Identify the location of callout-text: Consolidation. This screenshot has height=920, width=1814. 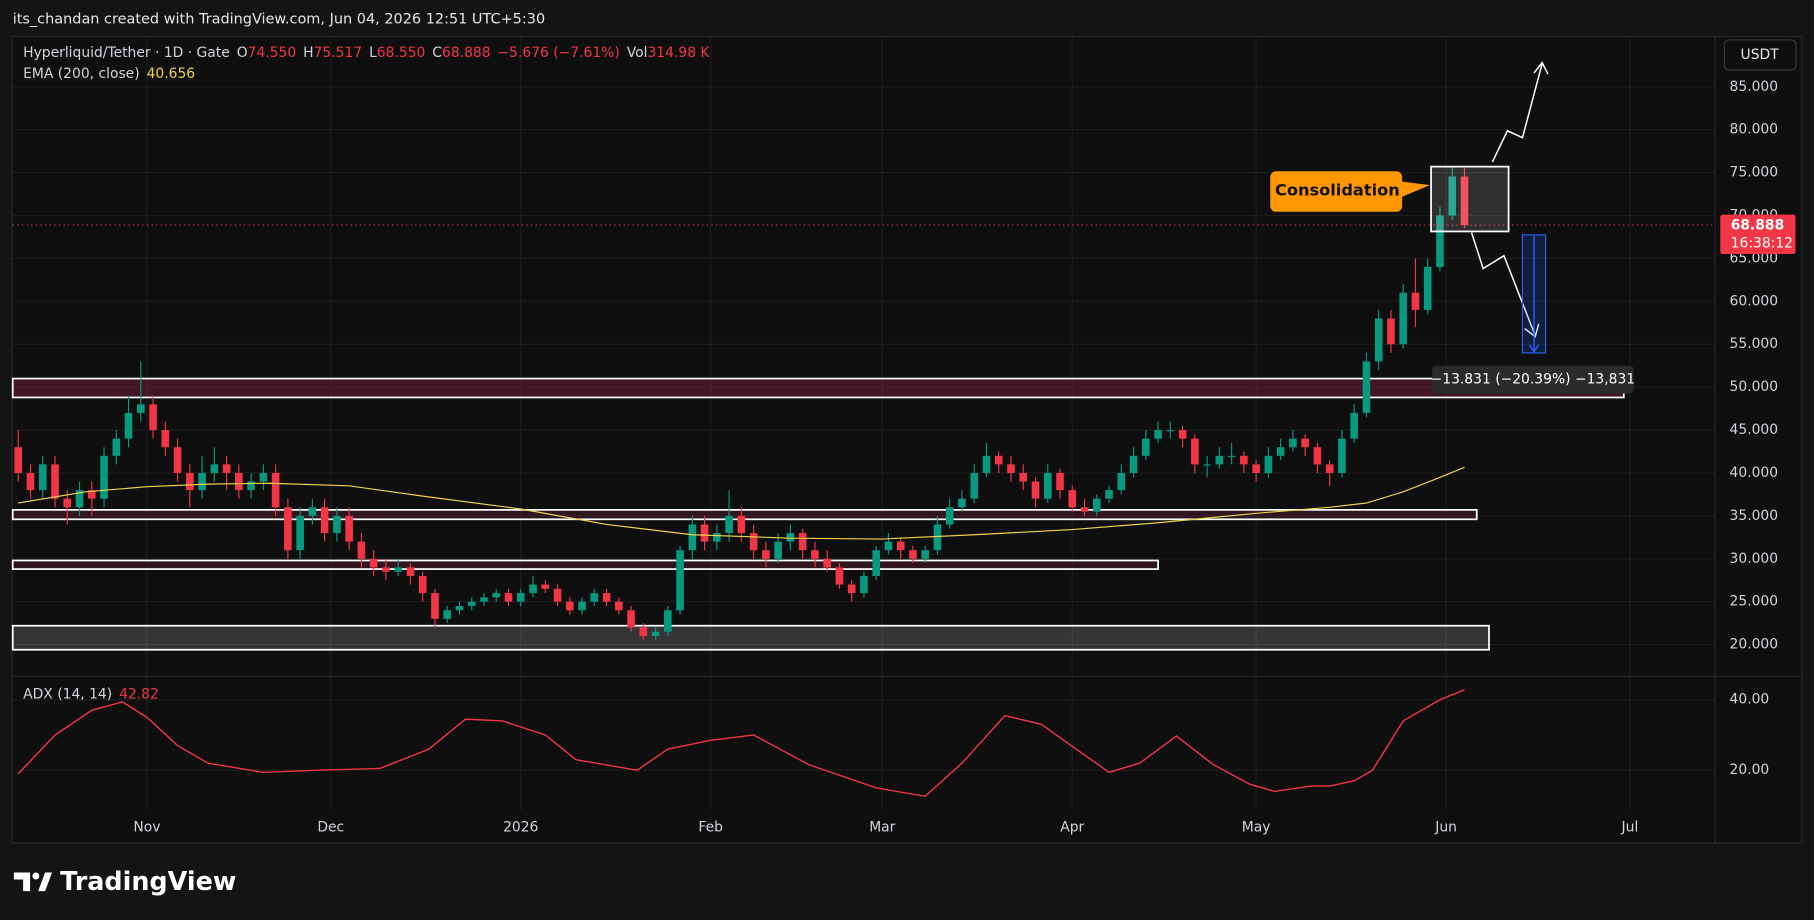
(1337, 189).